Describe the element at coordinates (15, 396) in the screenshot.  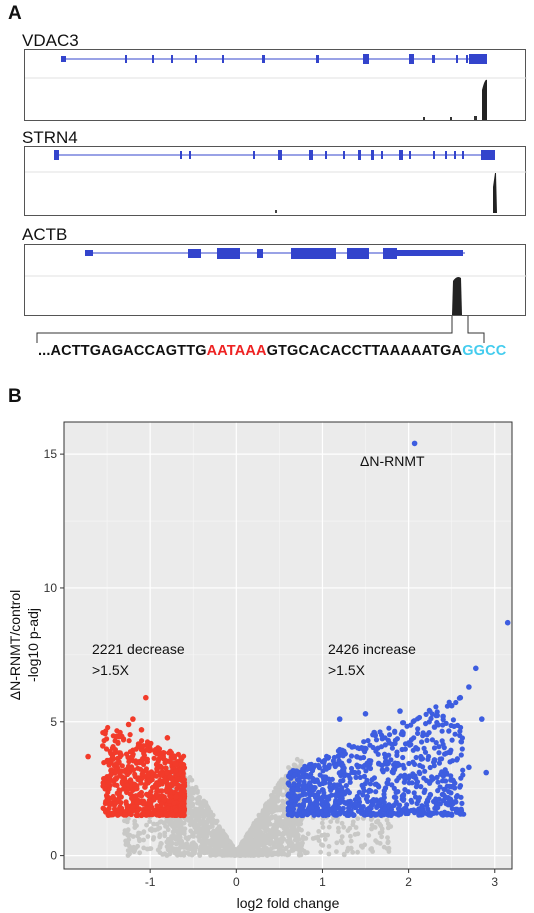
I see `panel-b-letter: B` at that location.